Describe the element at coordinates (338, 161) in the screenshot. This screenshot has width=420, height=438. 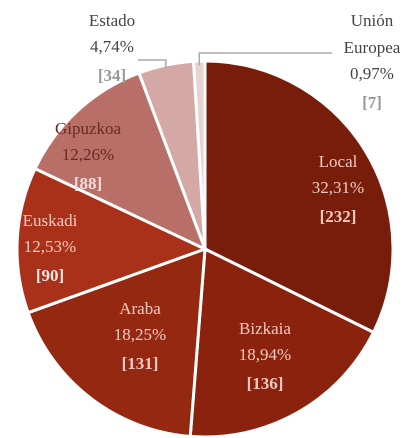
I see `slice-label: Local` at that location.